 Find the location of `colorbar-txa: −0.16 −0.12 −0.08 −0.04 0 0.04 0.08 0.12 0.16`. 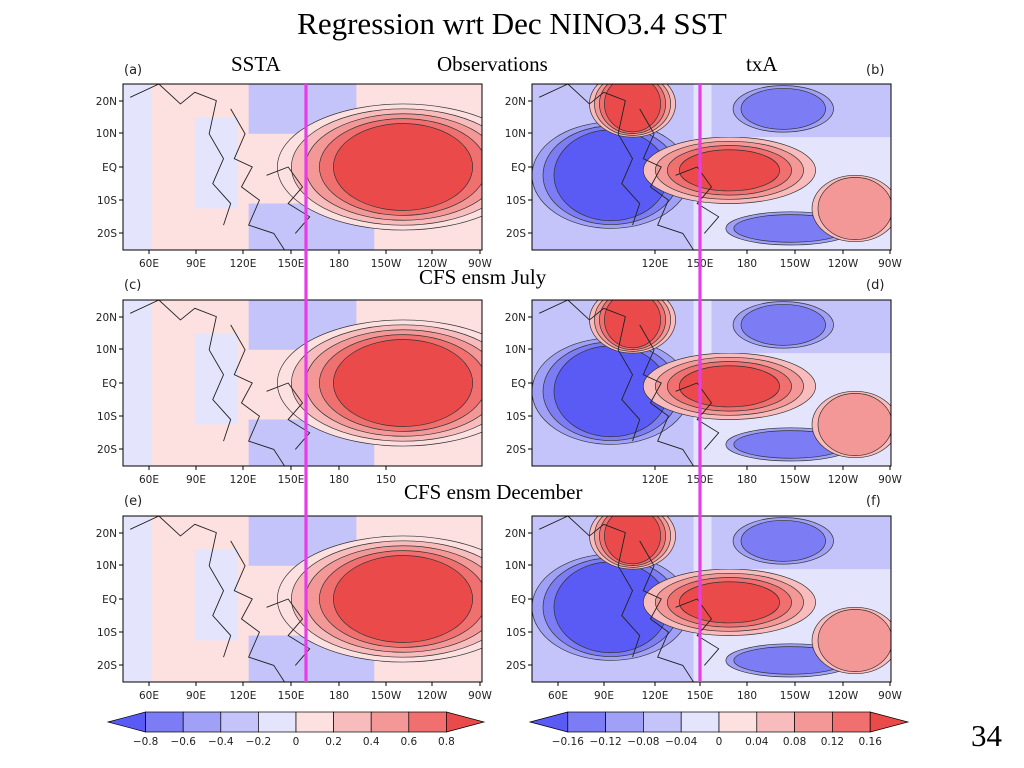

colorbar-txa: −0.16 −0.12 −0.08 −0.04 0 0.04 0.08 0.12 0.16 is located at coordinates (719, 729).